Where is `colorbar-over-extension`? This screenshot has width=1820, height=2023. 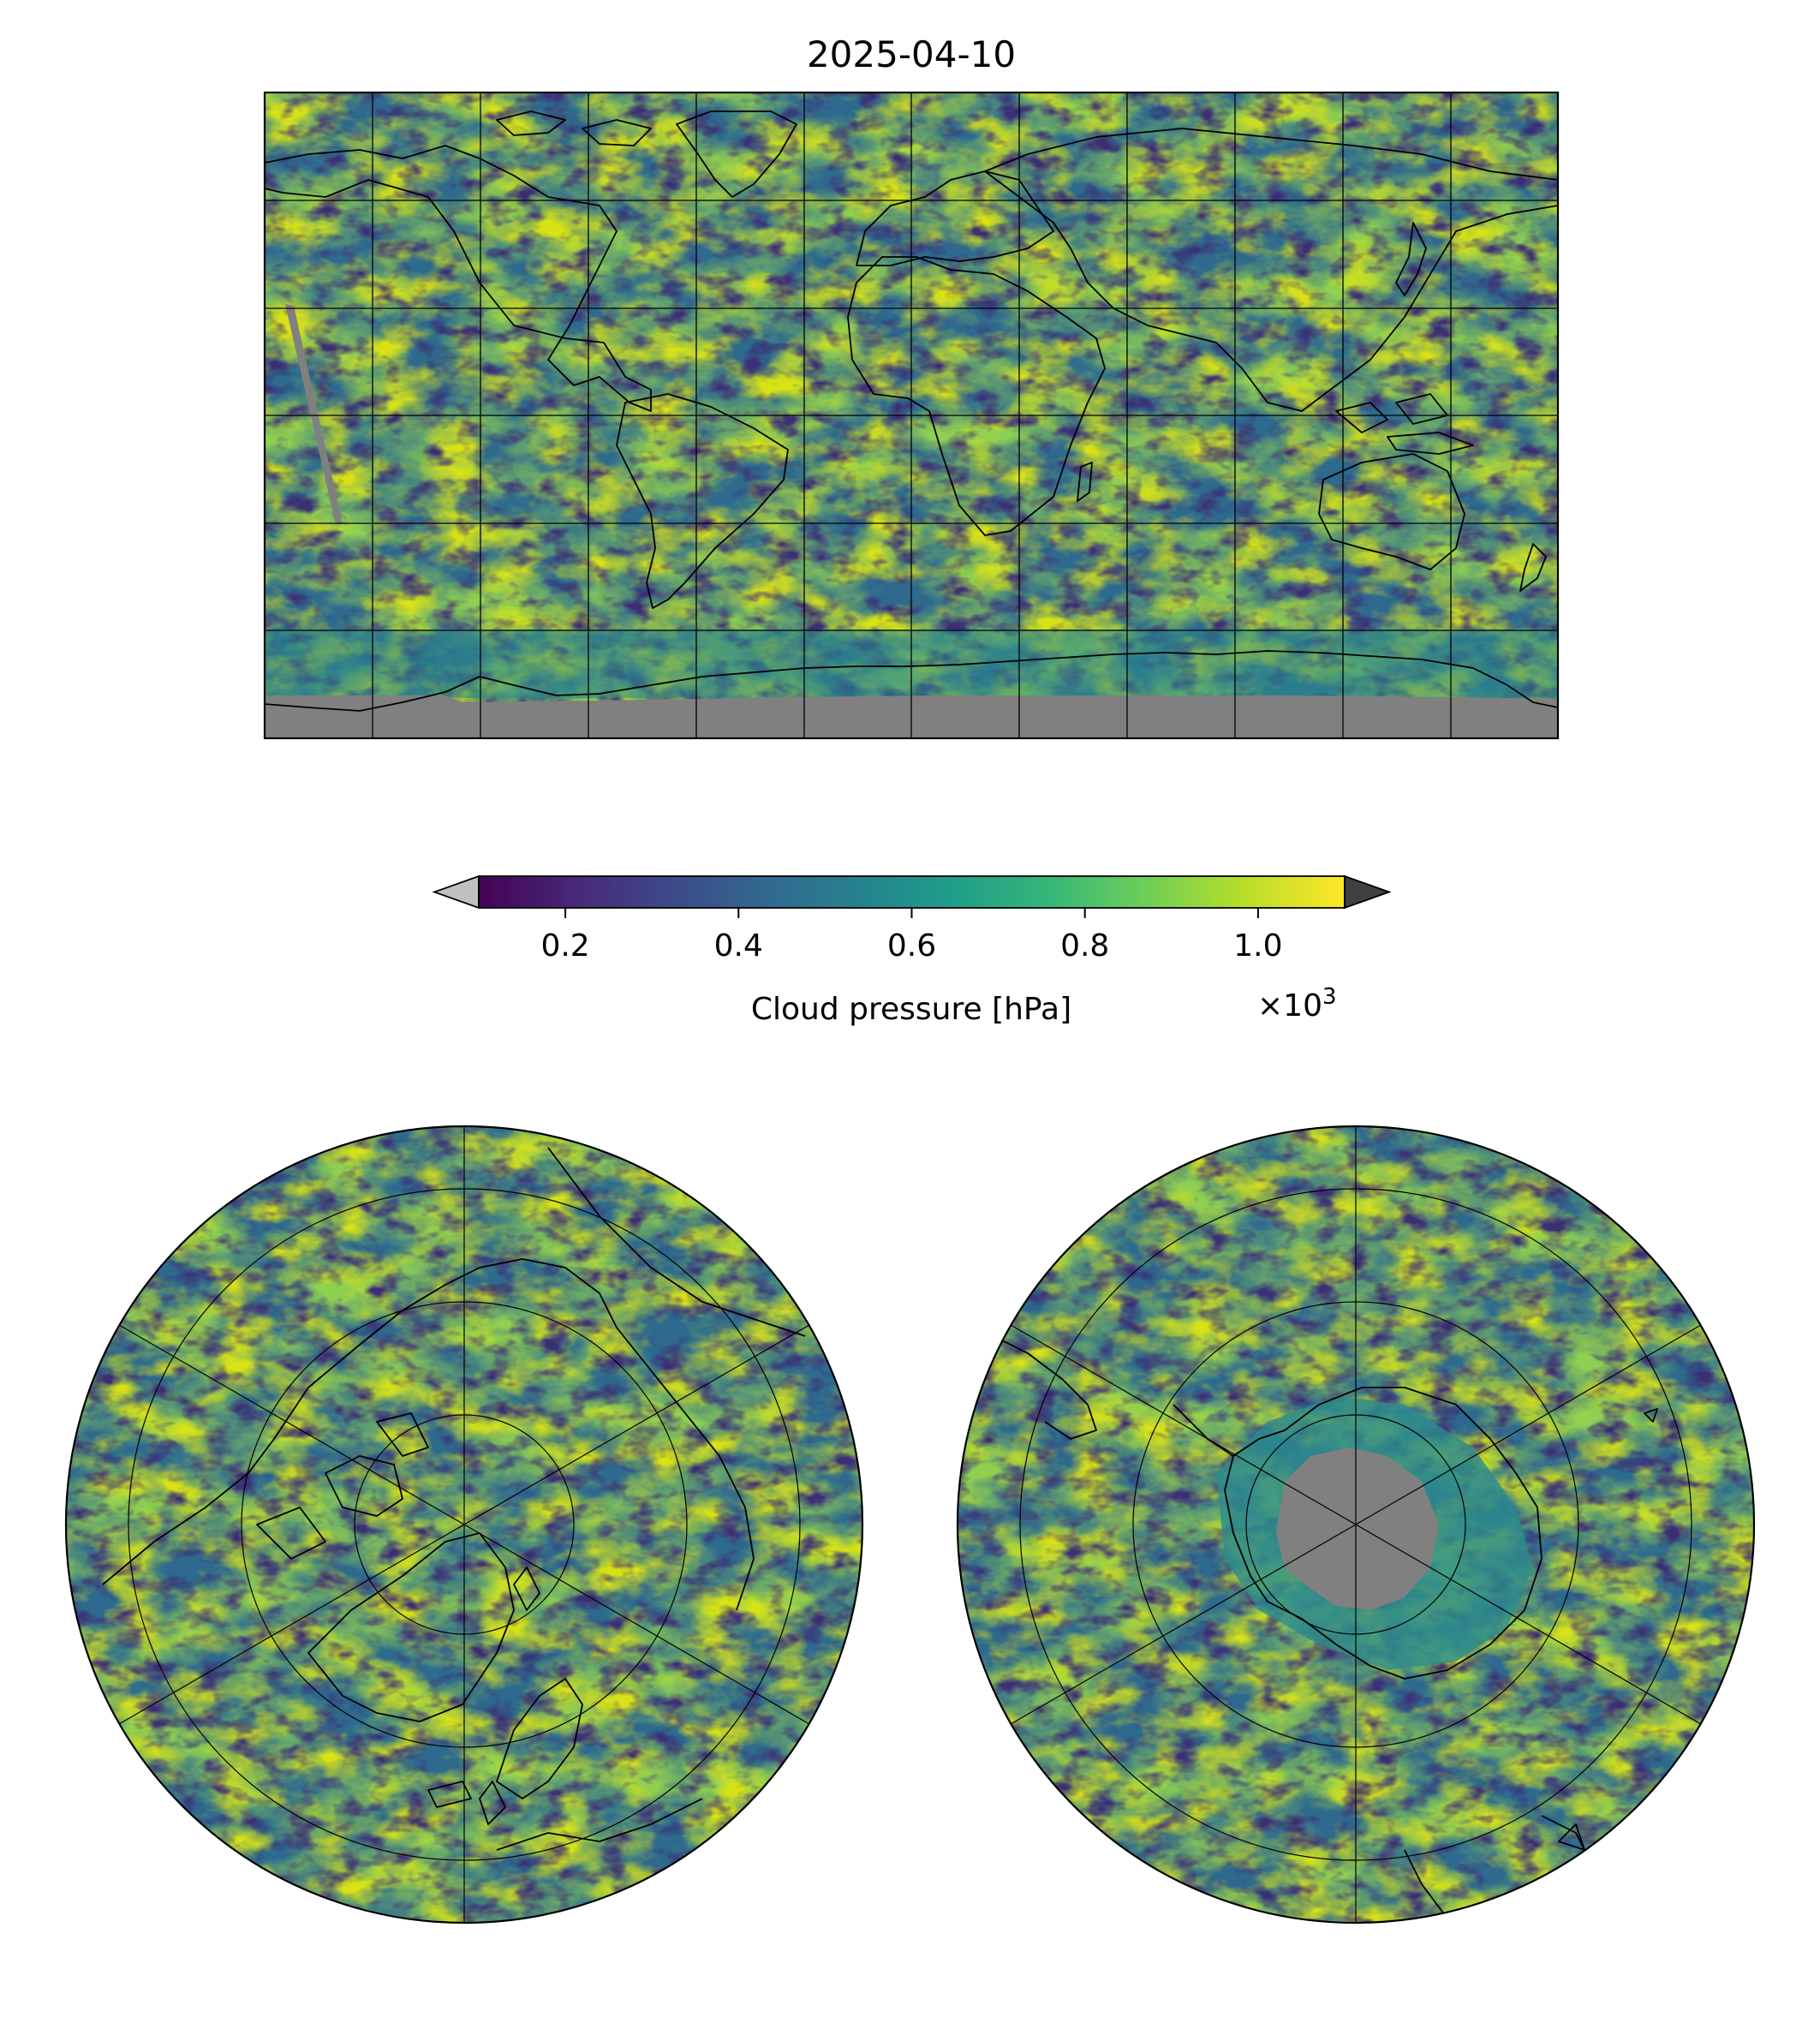 colorbar-over-extension is located at coordinates (1368, 892).